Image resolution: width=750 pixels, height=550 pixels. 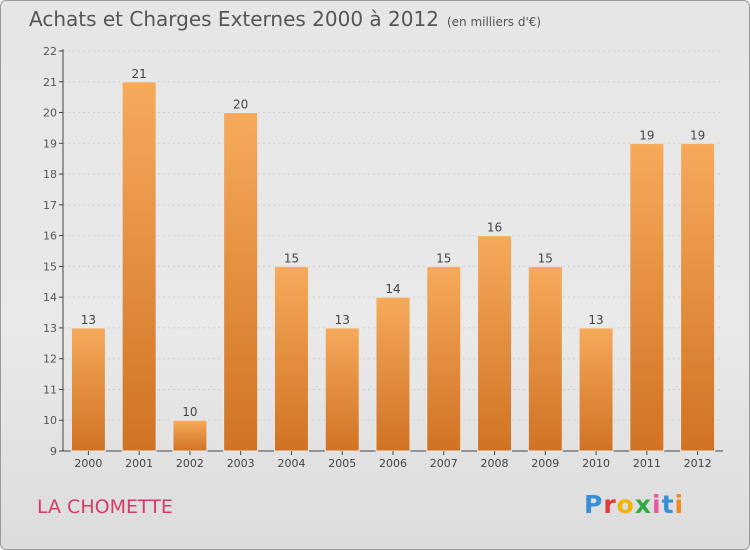 What do you see at coordinates (698, 463) in the screenshot?
I see `x-tick-label: 2012` at bounding box center [698, 463].